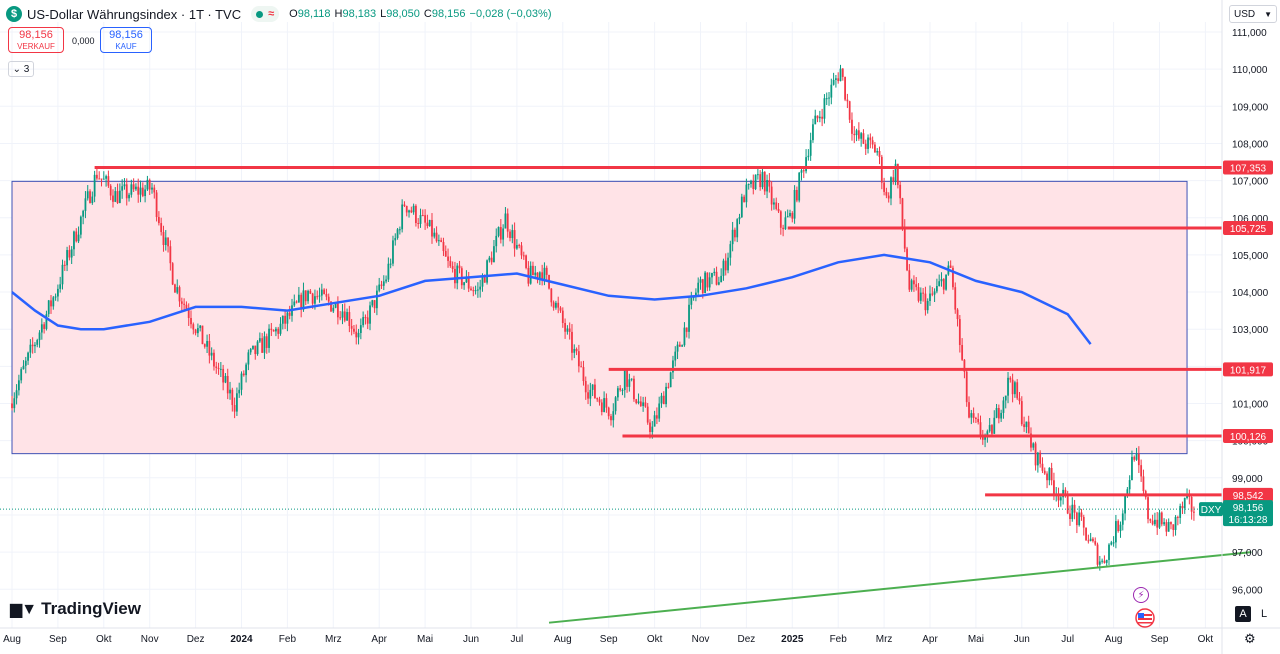 The image size is (1280, 654). What do you see at coordinates (1264, 614) in the screenshot?
I see `log-scale-button: L` at bounding box center [1264, 614].